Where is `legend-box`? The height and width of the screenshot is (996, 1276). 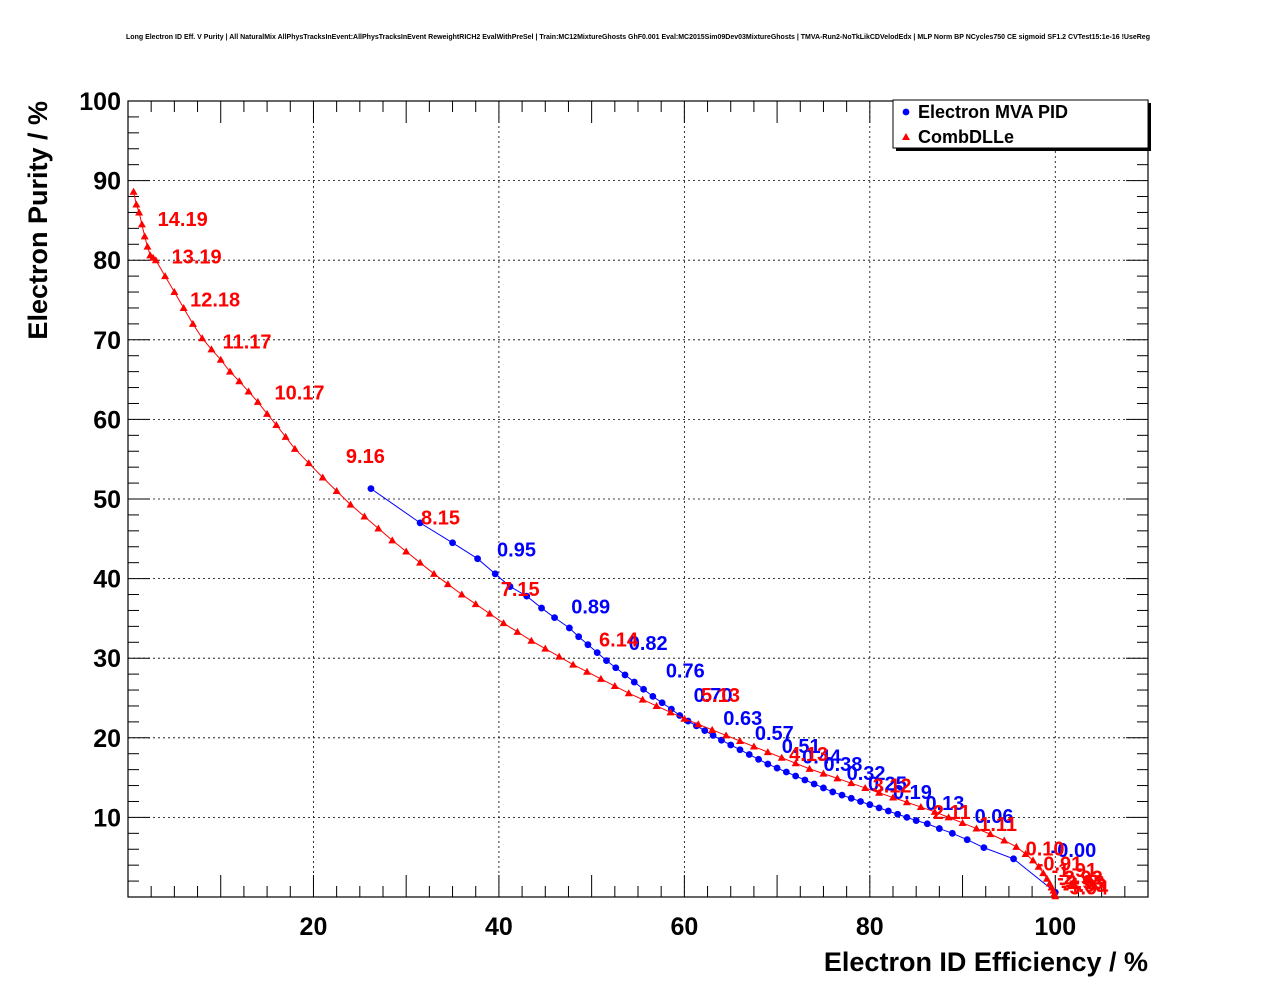 legend-box is located at coordinates (1020, 124).